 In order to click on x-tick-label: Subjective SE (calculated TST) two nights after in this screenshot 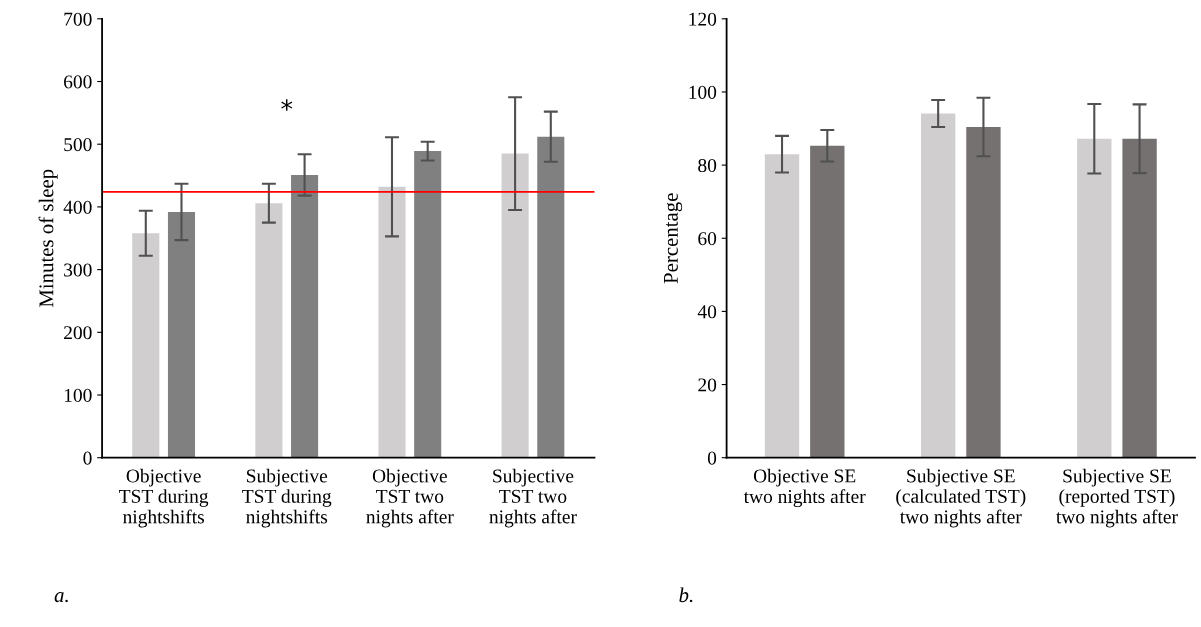, I will do `click(961, 498)`.